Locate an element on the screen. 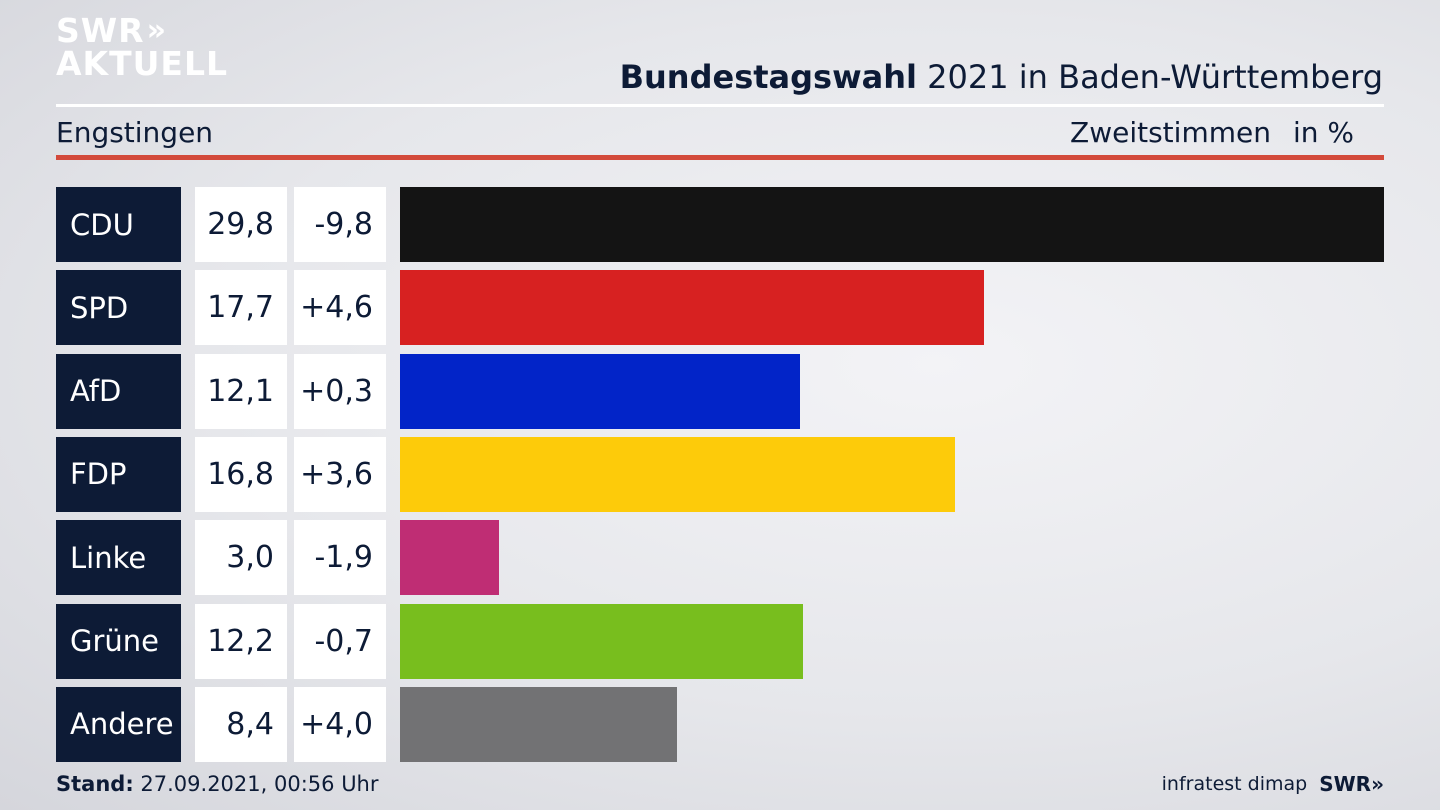 Image resolution: width=1440 pixels, height=810 pixels. timestamp: Stand: 27.09.2021, 00:56 Uhr is located at coordinates (217, 784).